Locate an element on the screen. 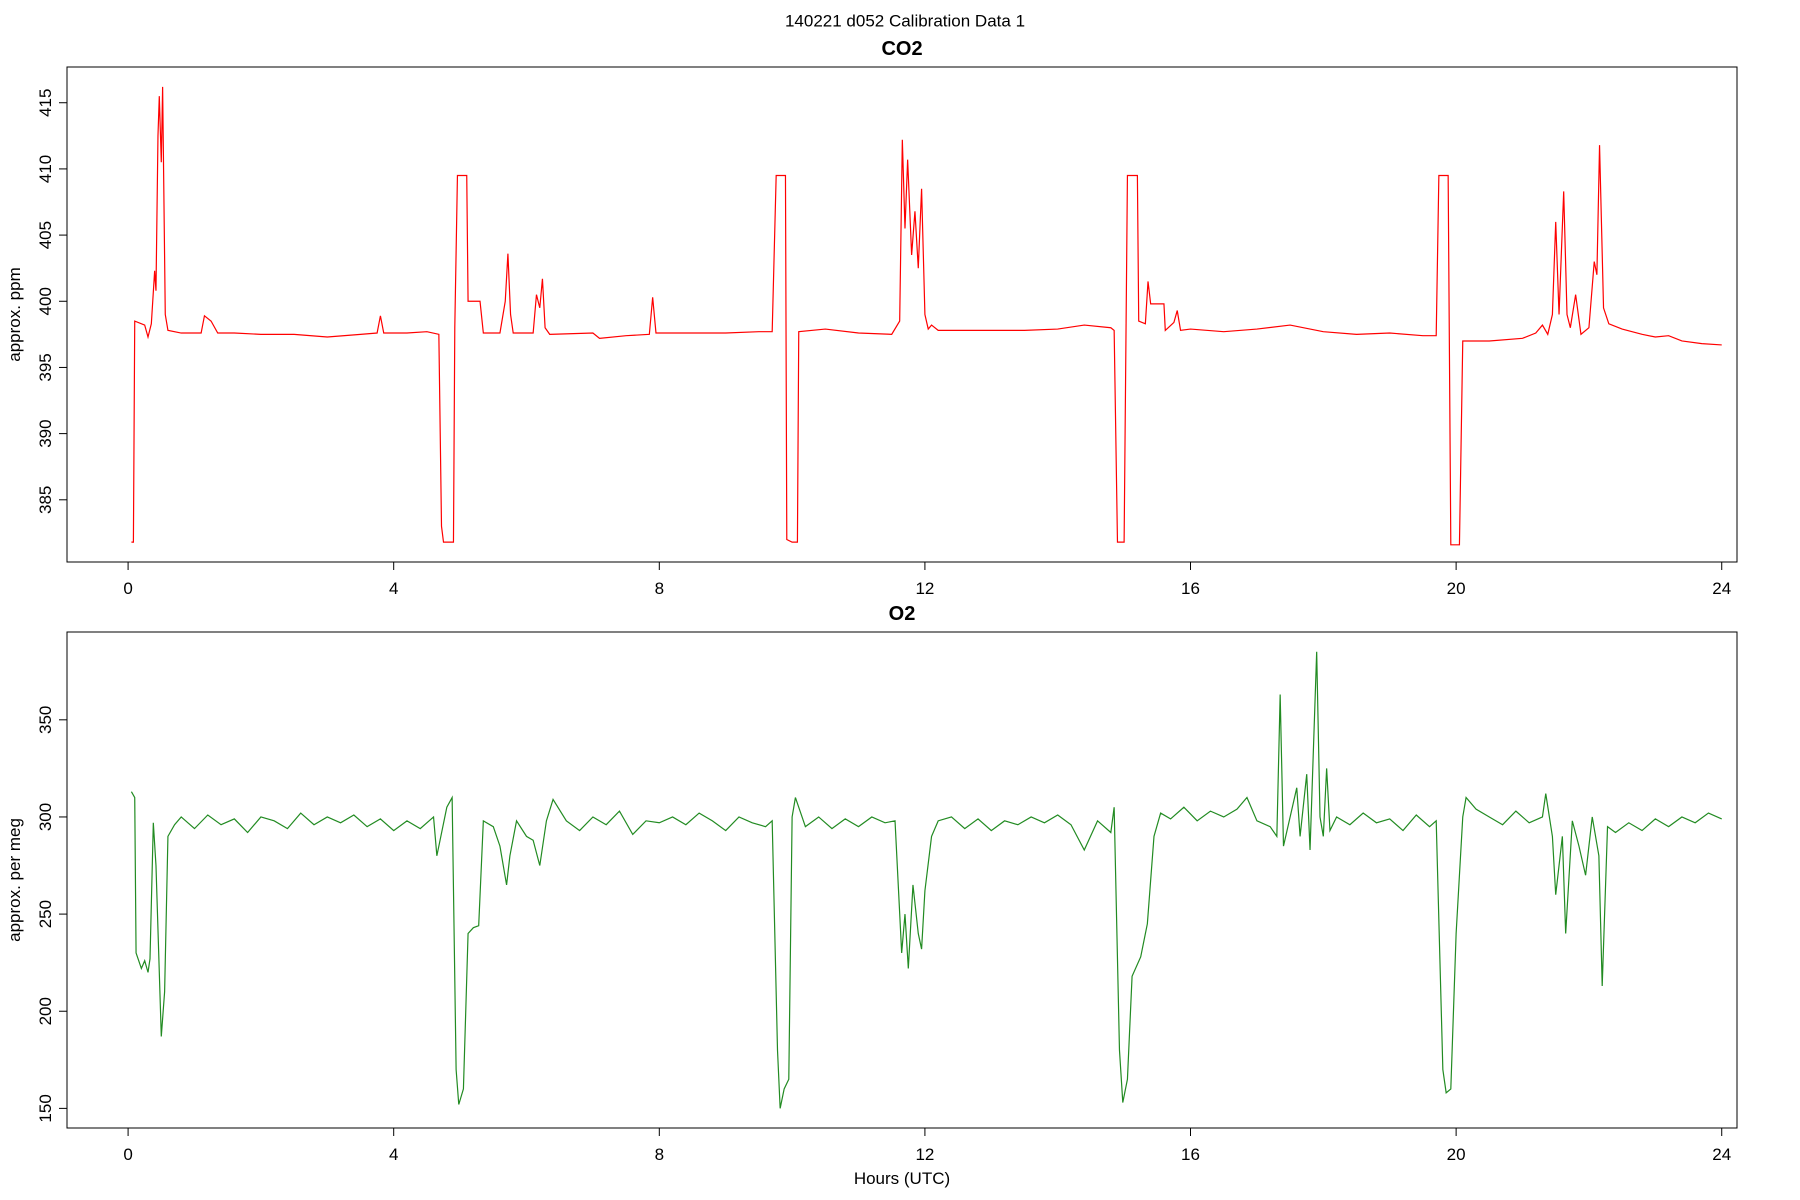  y-axis-label: approx. per meg is located at coordinates (14, 880).